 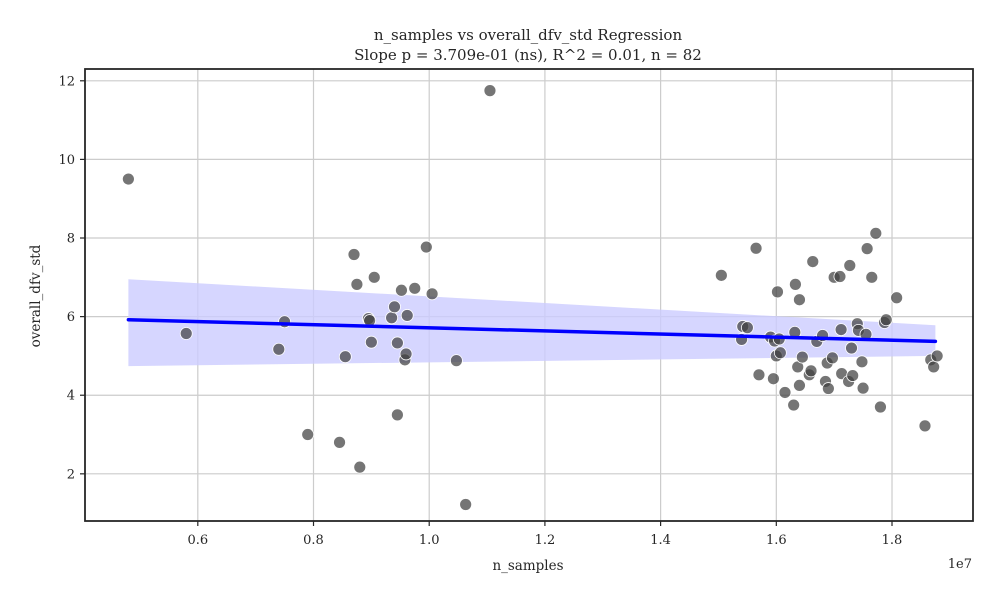 I want to click on x-tick-label: 1.2, so click(x=545, y=540).